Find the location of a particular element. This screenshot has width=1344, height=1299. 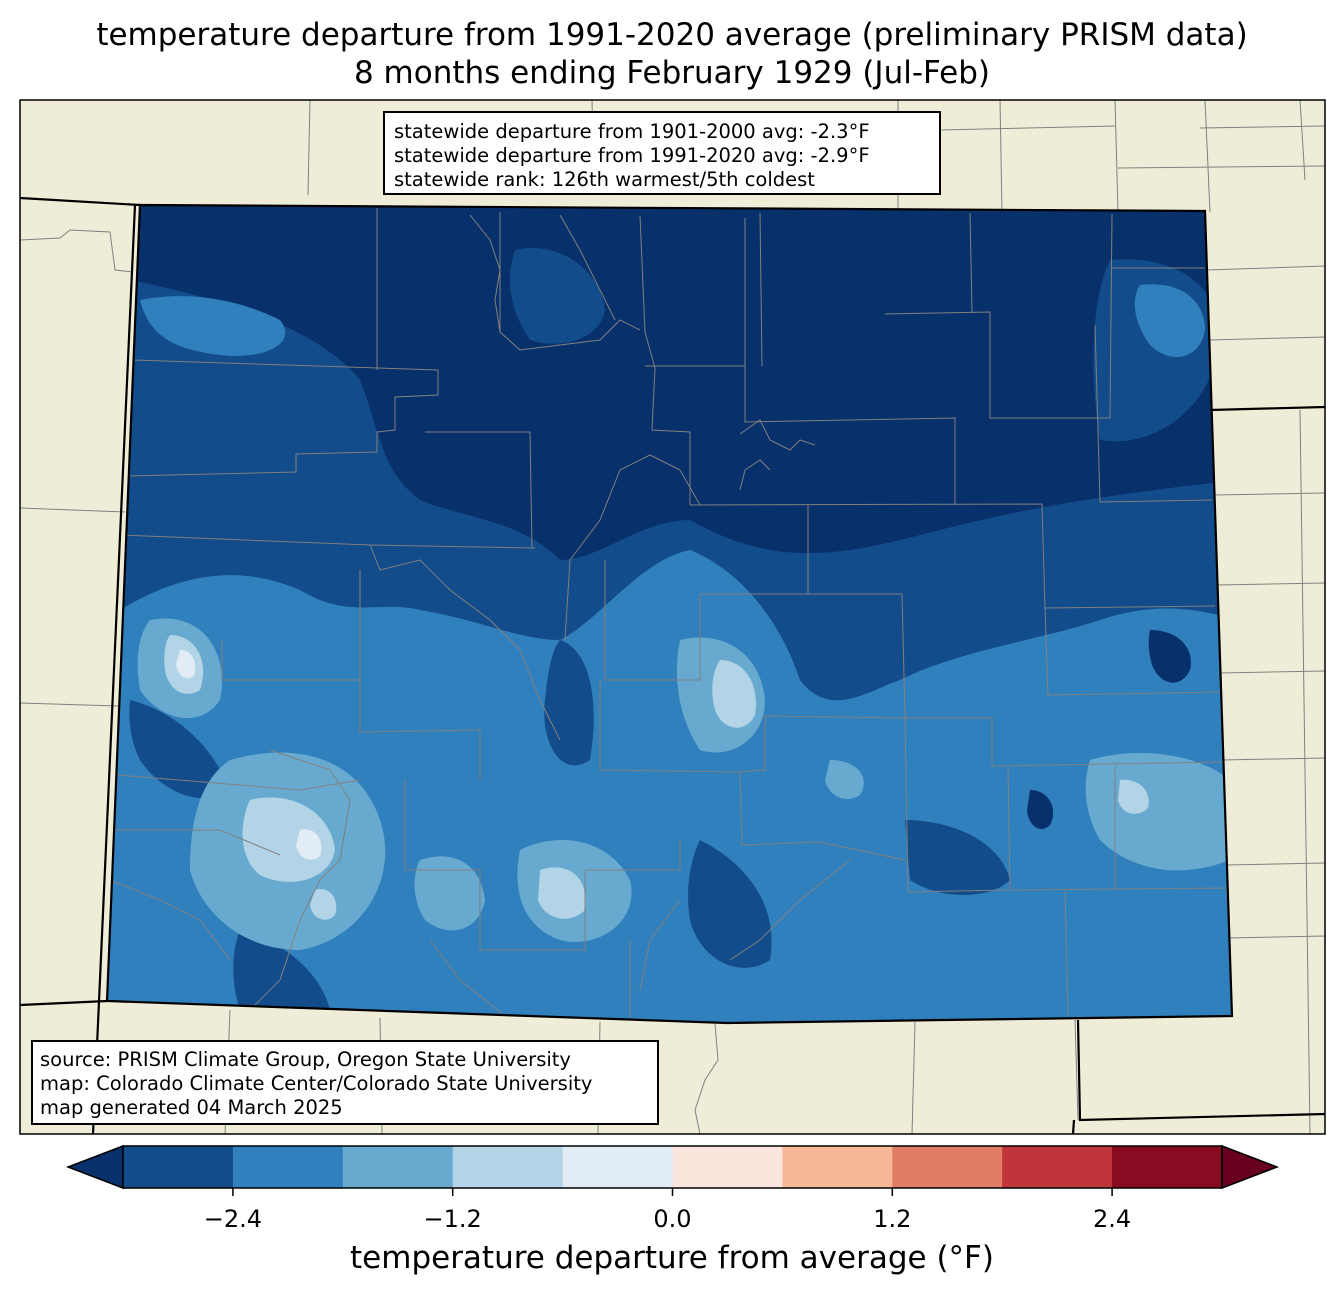

colorbar-tick-label: 2.4 is located at coordinates (1112, 1219).